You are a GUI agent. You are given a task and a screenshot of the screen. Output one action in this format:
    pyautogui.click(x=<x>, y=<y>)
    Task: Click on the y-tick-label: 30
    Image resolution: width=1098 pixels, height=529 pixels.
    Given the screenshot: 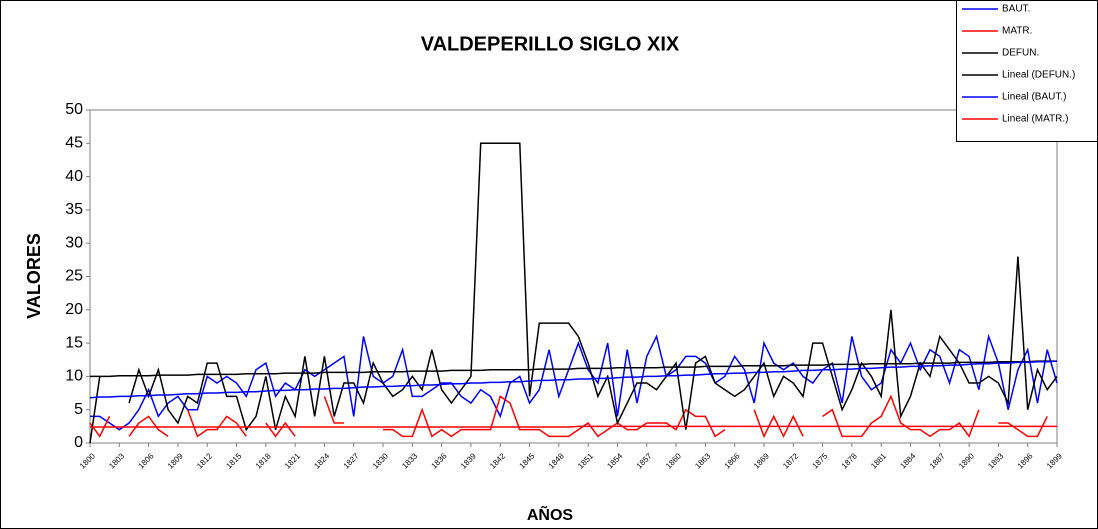 What is the action you would take?
    pyautogui.click(x=74, y=242)
    